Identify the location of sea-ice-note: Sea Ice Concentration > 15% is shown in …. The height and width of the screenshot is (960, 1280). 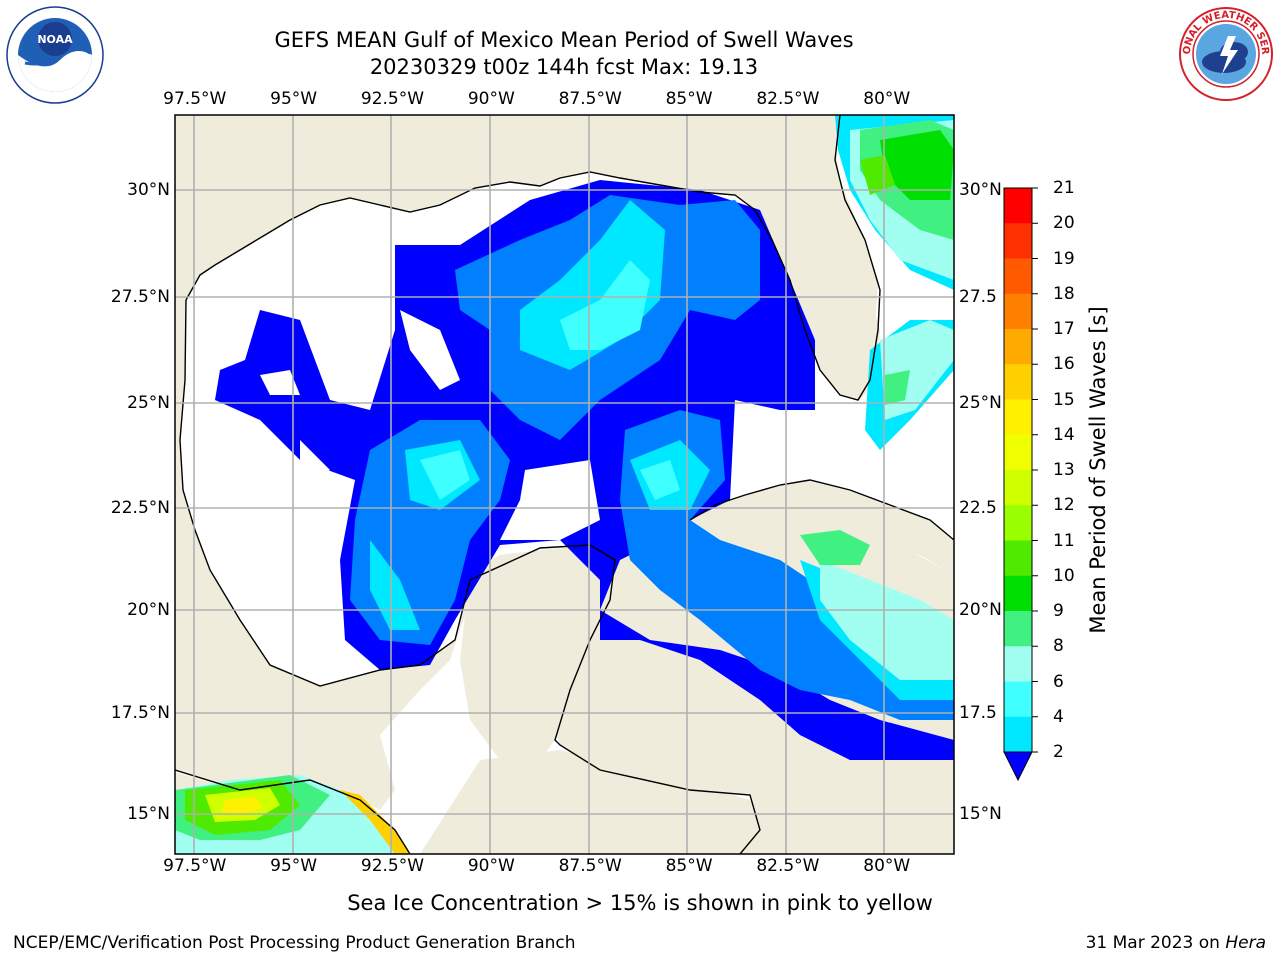
(640, 903).